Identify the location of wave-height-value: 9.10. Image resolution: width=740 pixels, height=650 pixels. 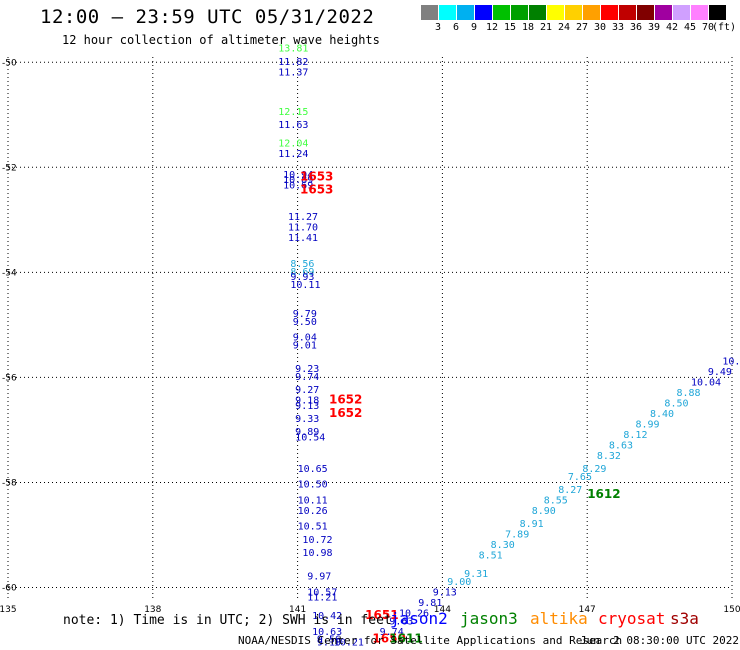
(329, 642).